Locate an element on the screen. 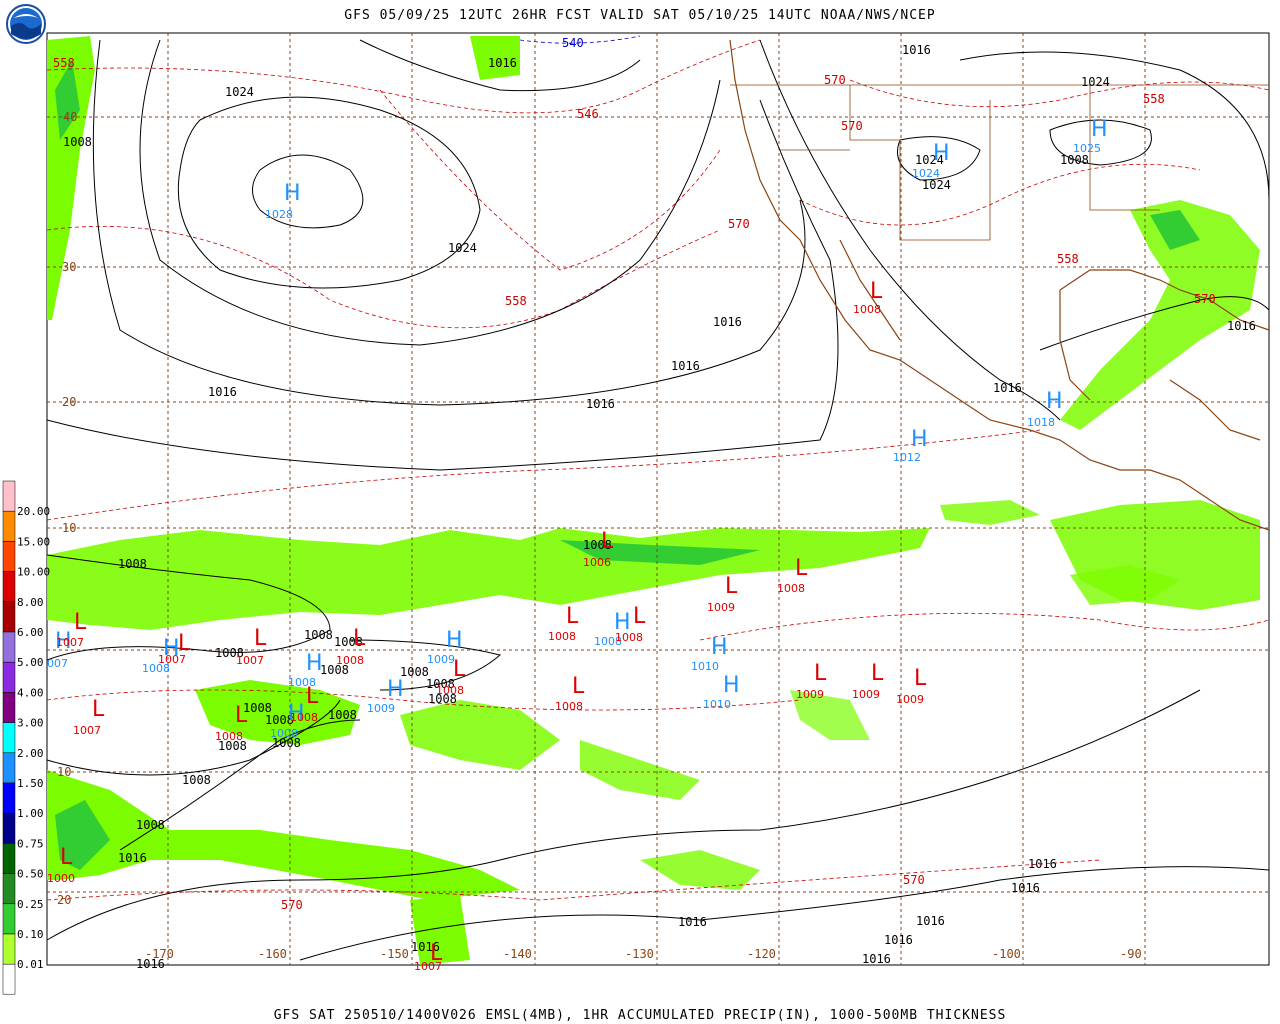 The width and height of the screenshot is (1280, 1024). lat-label: 10 is located at coordinates (64, 772).